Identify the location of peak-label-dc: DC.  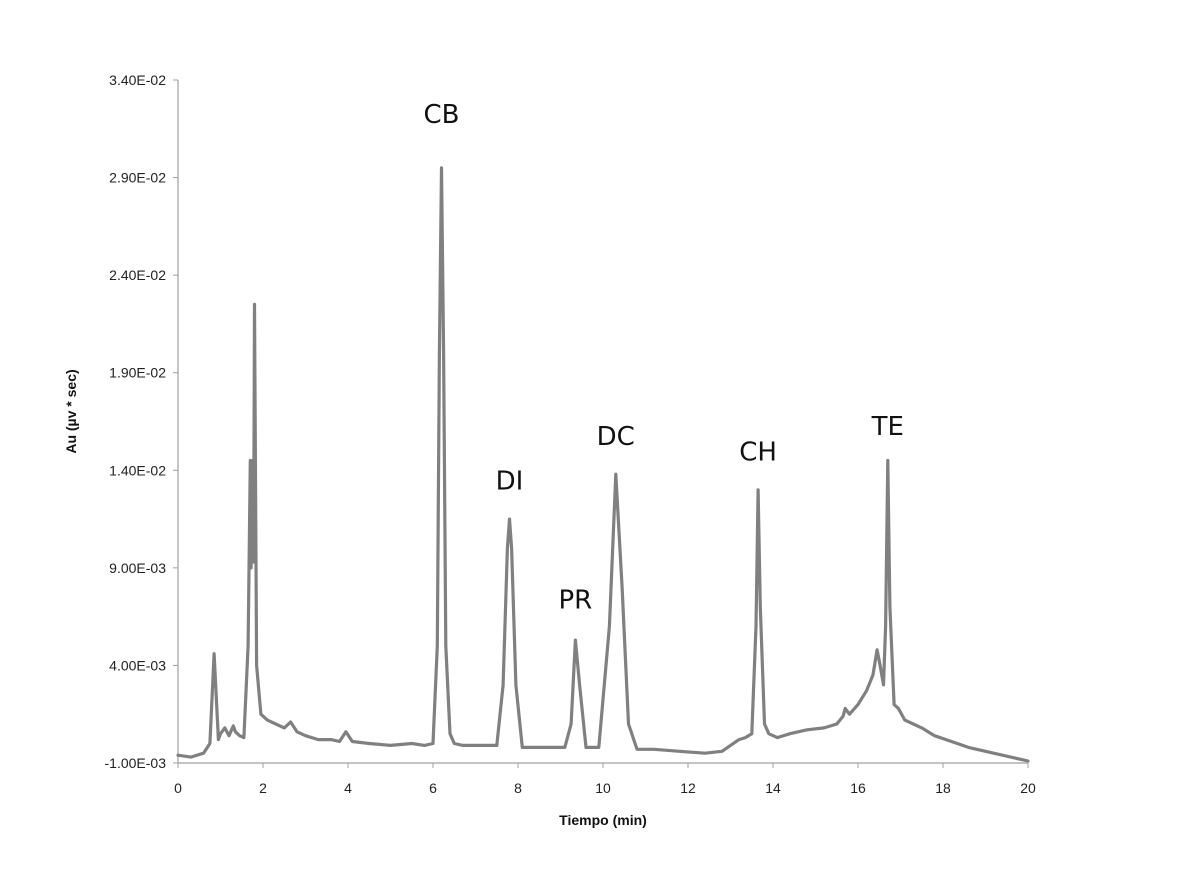
(616, 437).